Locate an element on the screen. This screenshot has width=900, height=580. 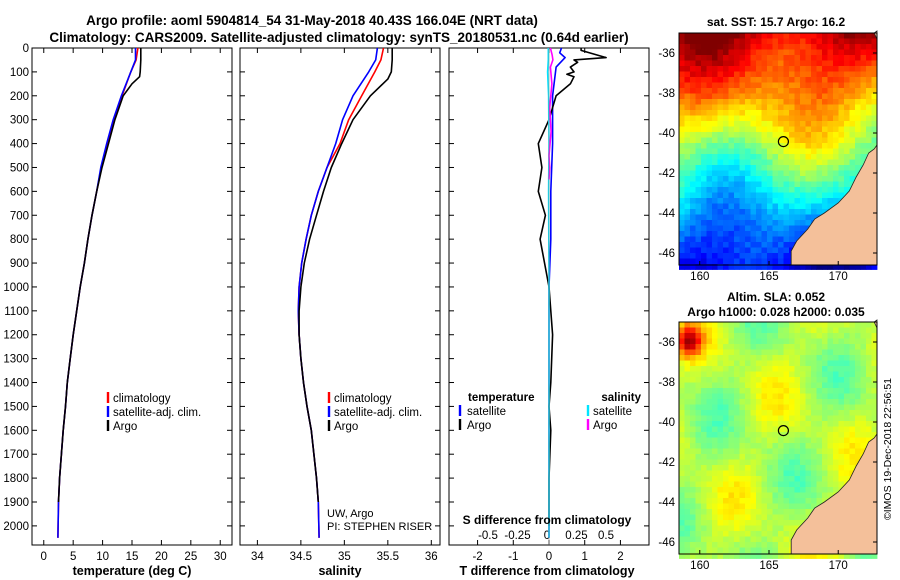
sst-map-frame is located at coordinates (778, 149).